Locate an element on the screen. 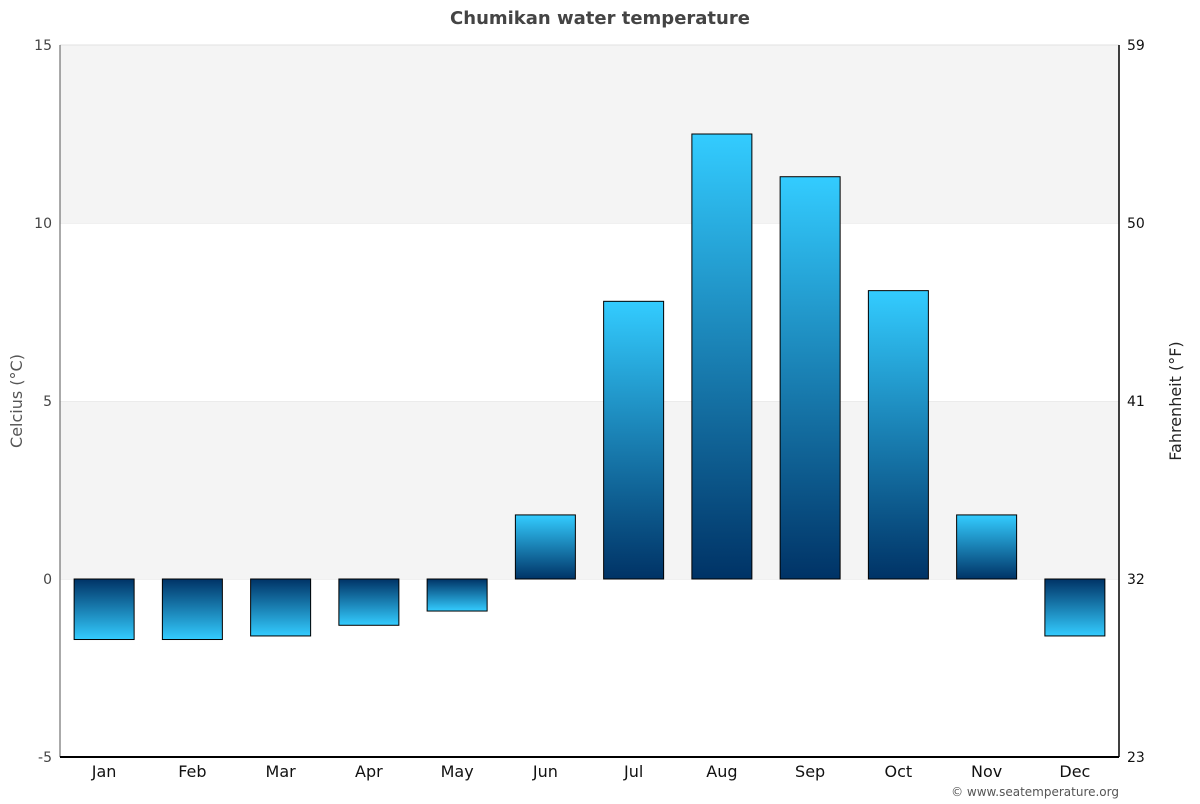 Image resolution: width=1200 pixels, height=804 pixels. bar-may is located at coordinates (457, 595).